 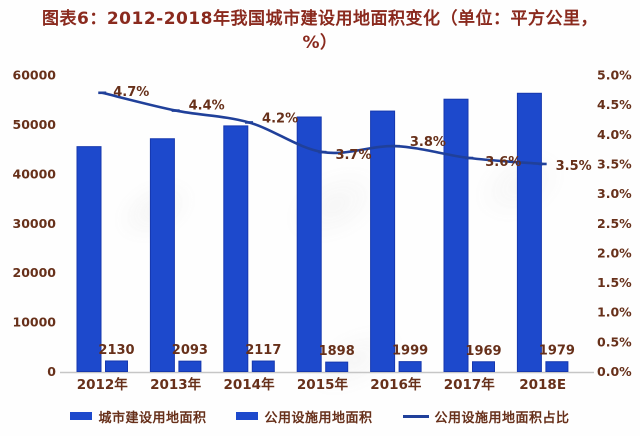 What do you see at coordinates (337, 351) in the screenshot?
I see `bar-value-label: 1898` at bounding box center [337, 351].